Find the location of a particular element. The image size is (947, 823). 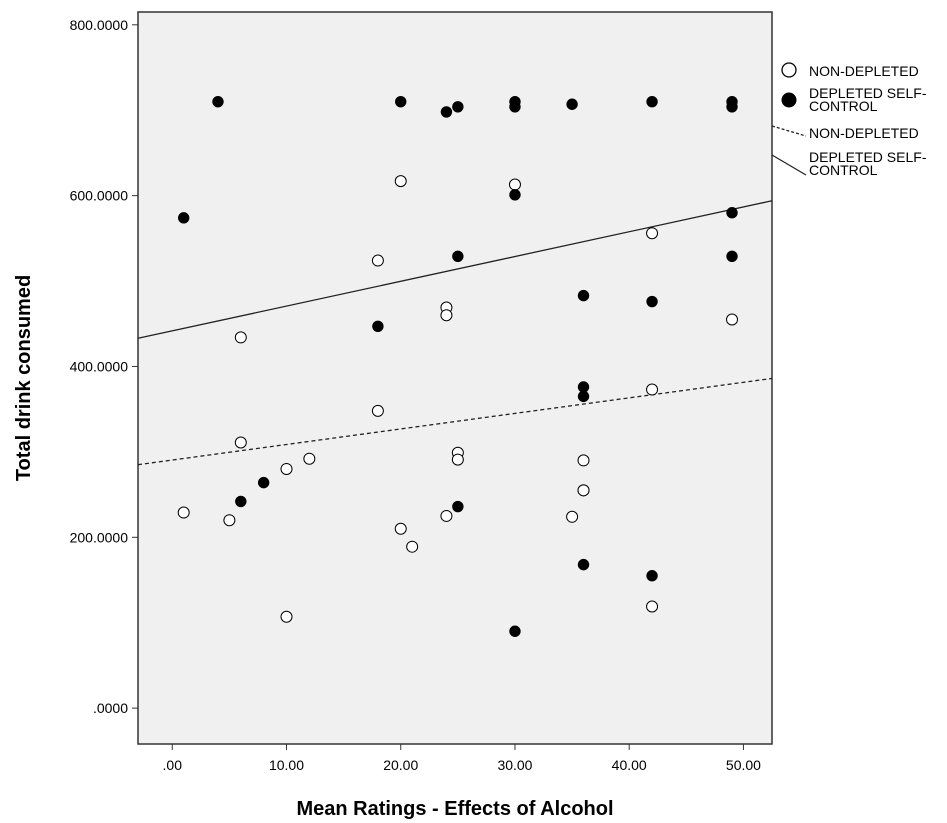

x-tick-label: 20.00 is located at coordinates (400, 765).